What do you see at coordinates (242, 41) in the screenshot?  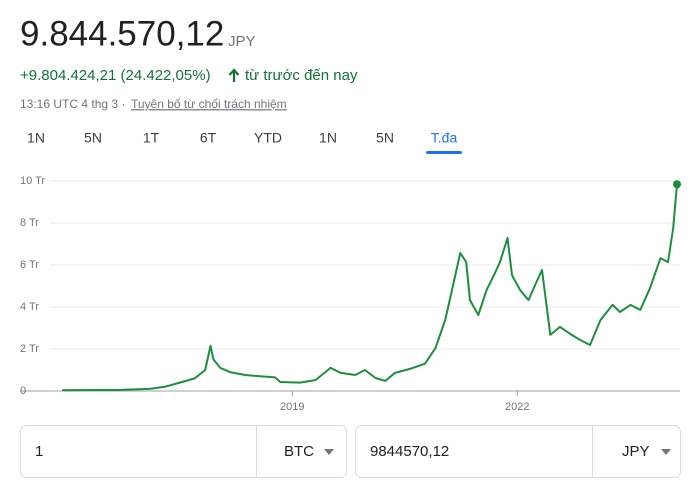 I see `currency: JPY` at bounding box center [242, 41].